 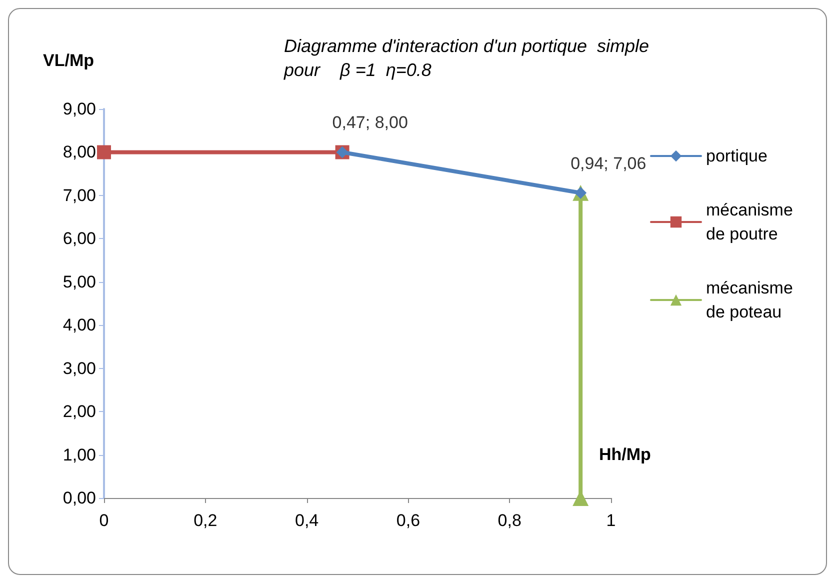 What do you see at coordinates (79, 109) in the screenshot?
I see `y-tick-label: 9,00` at bounding box center [79, 109].